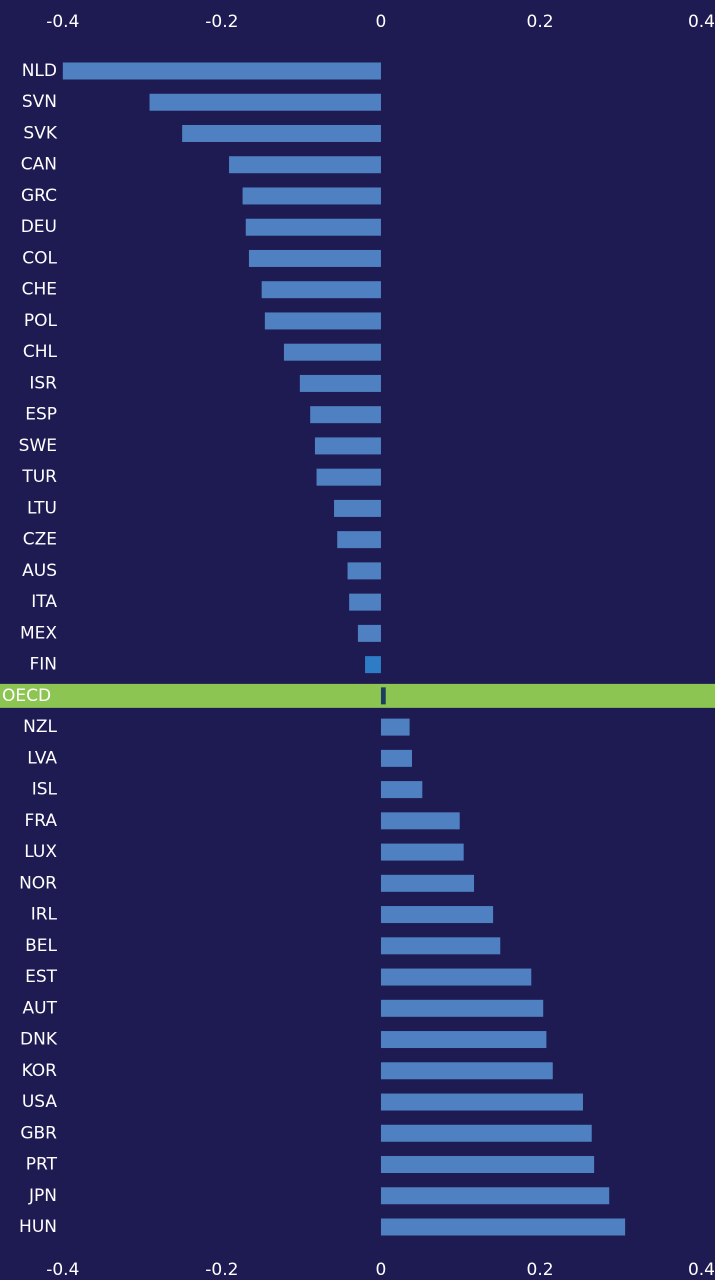 This screenshot has height=1280, width=715. Describe the element at coordinates (26, 696) in the screenshot. I see `category-label: OECD` at that location.